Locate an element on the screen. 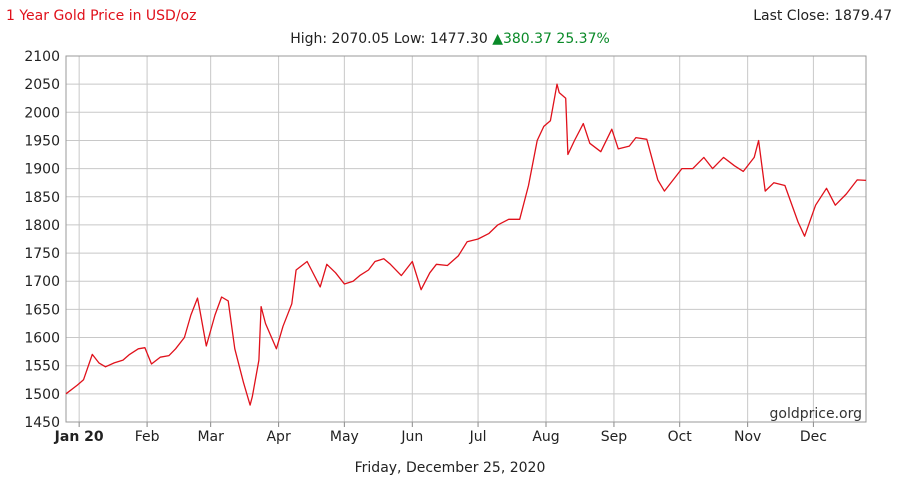 This screenshot has height=484, width=900. x-tick-label: Jun is located at coordinates (411, 437).